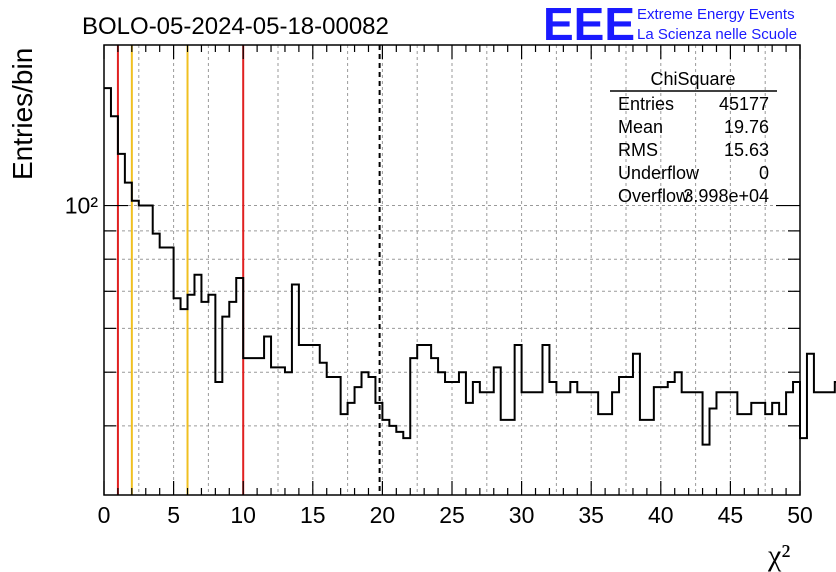  I want to click on stats-value-mean: 19.76, so click(746, 127).